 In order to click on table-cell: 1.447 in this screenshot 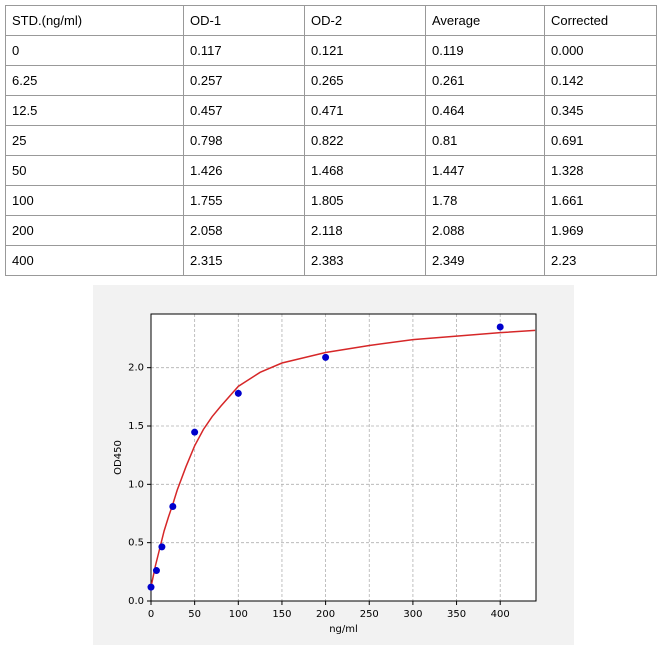, I will do `click(485, 170)`.